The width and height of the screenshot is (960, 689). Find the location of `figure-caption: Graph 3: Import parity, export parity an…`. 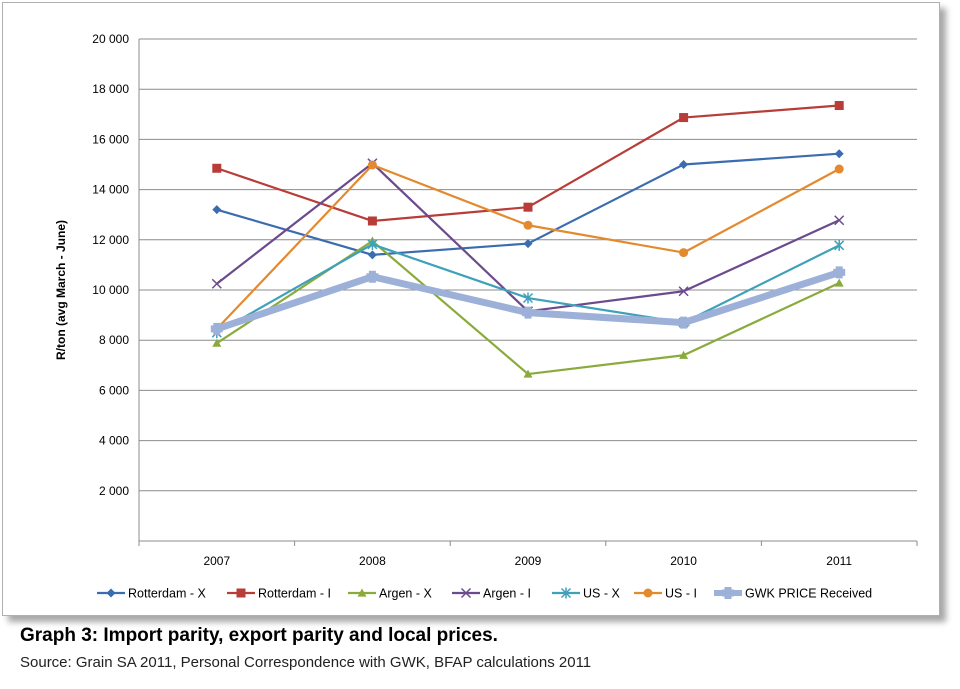

figure-caption: Graph 3: Import parity, export parity an… is located at coordinates (259, 635).